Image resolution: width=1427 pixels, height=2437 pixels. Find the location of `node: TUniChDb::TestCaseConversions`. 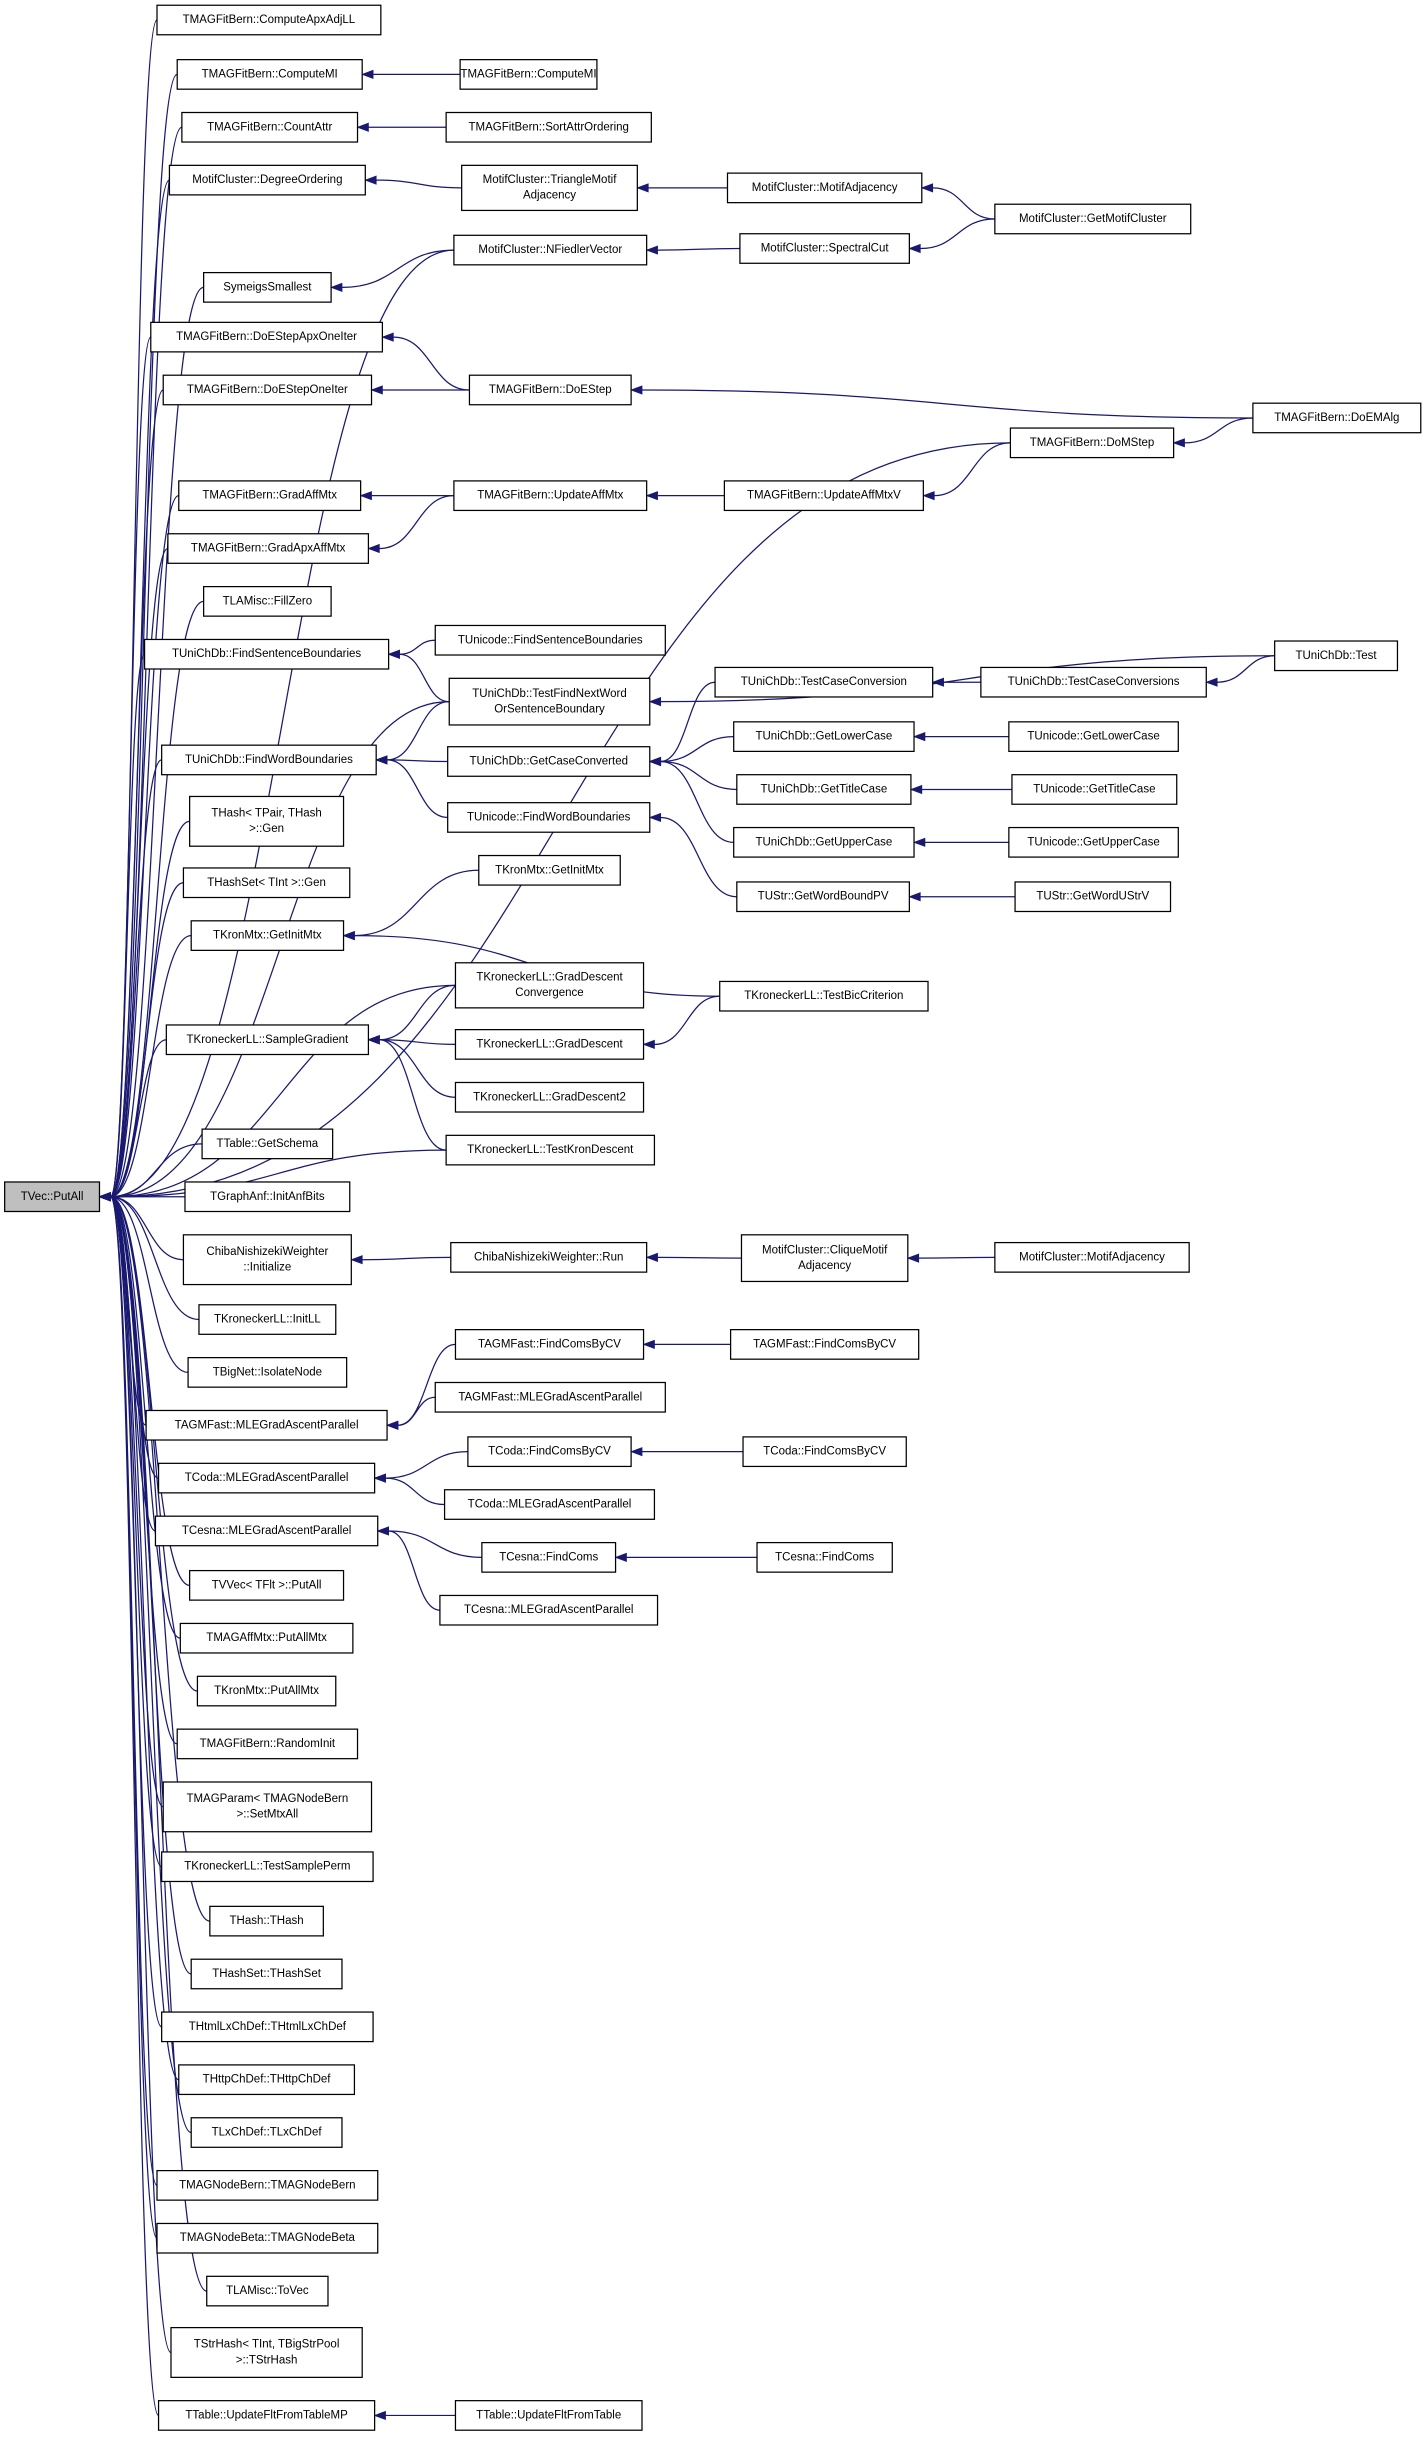

node: TUniChDb::TestCaseConversions is located at coordinates (1093, 682).